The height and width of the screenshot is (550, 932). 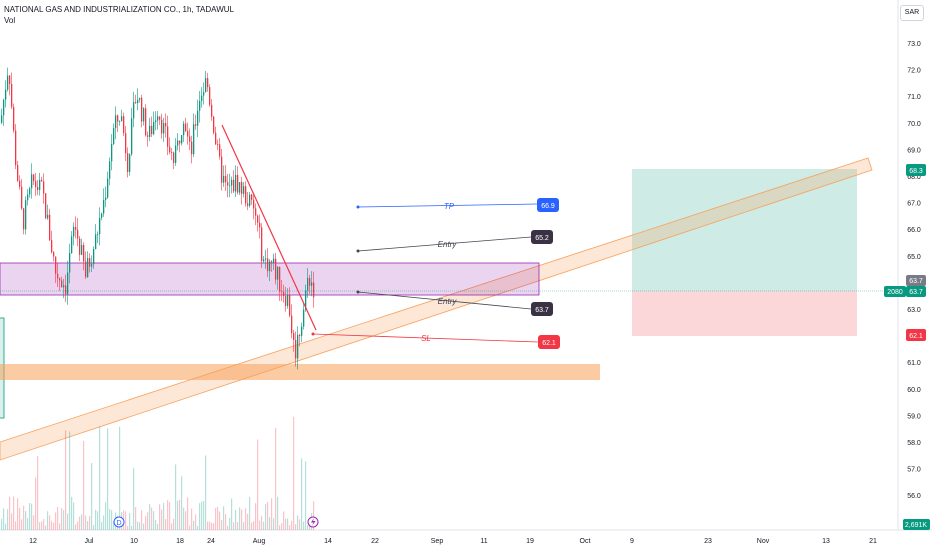 I want to click on downtrend-line, so click(x=269, y=227).